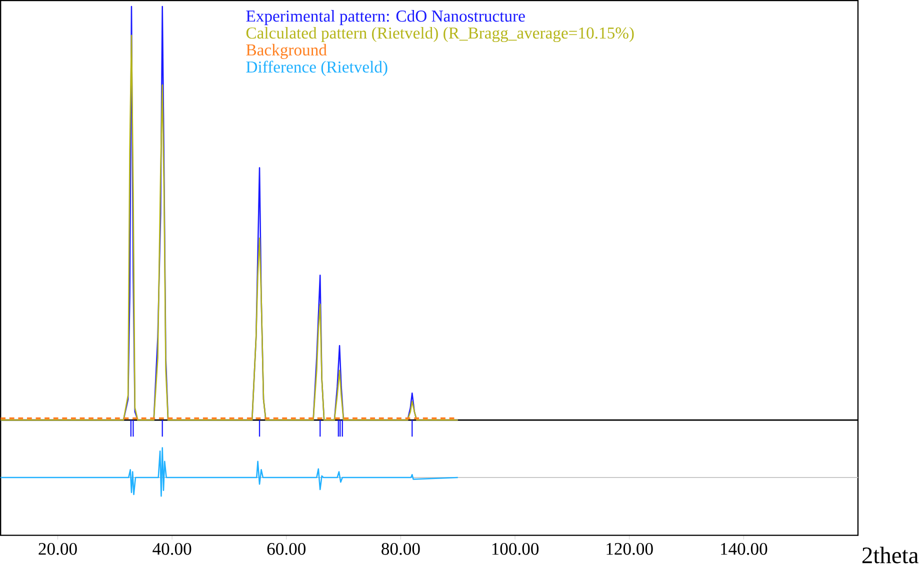  I want to click on x-tick-label: 20.00, so click(57, 549).